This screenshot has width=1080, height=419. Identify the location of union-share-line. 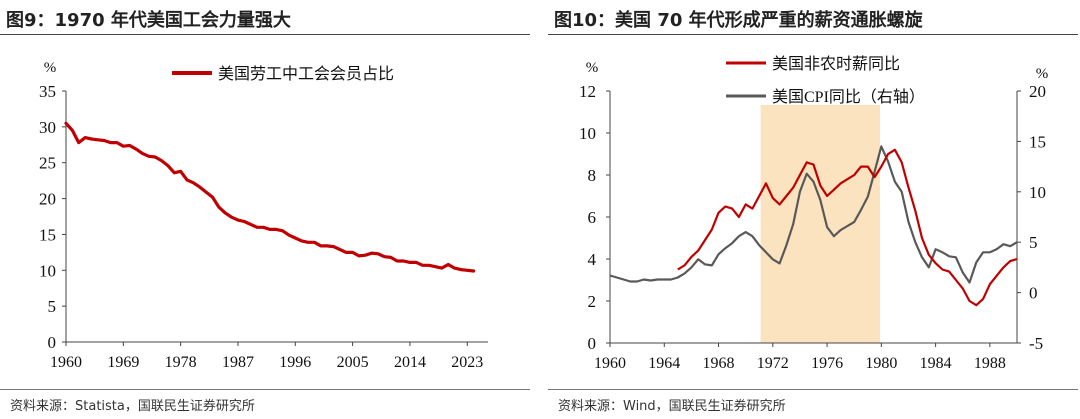
(270, 197).